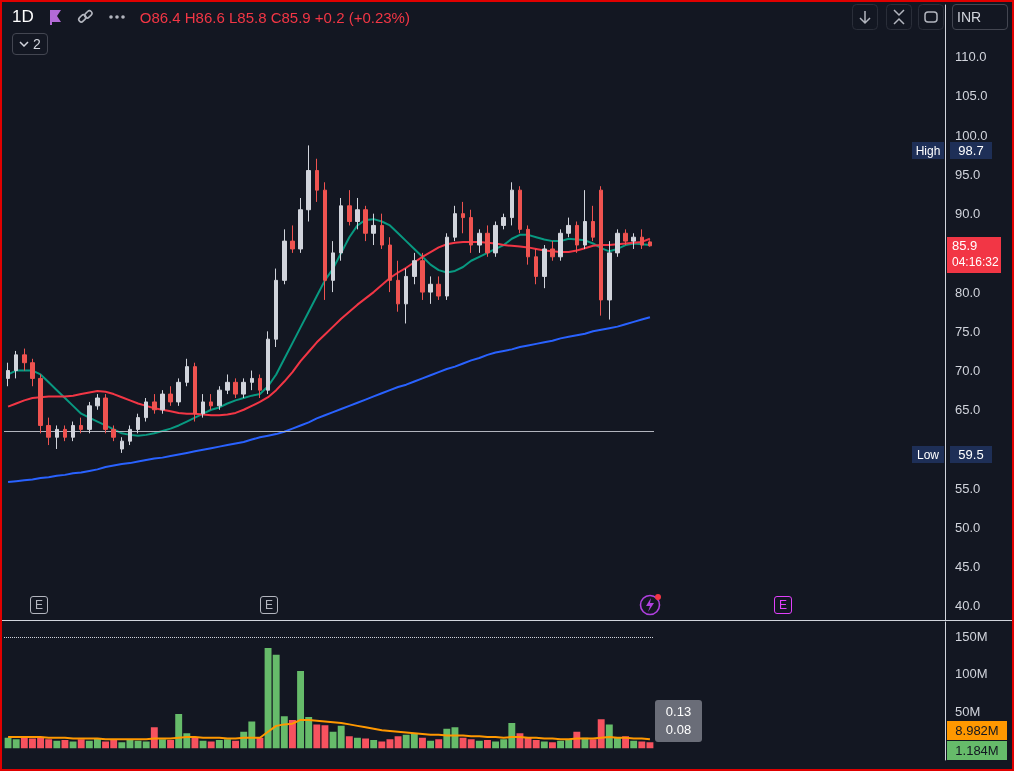 The height and width of the screenshot is (771, 1014). Describe the element at coordinates (968, 174) in the screenshot. I see `y-tick-label: 95.0` at that location.